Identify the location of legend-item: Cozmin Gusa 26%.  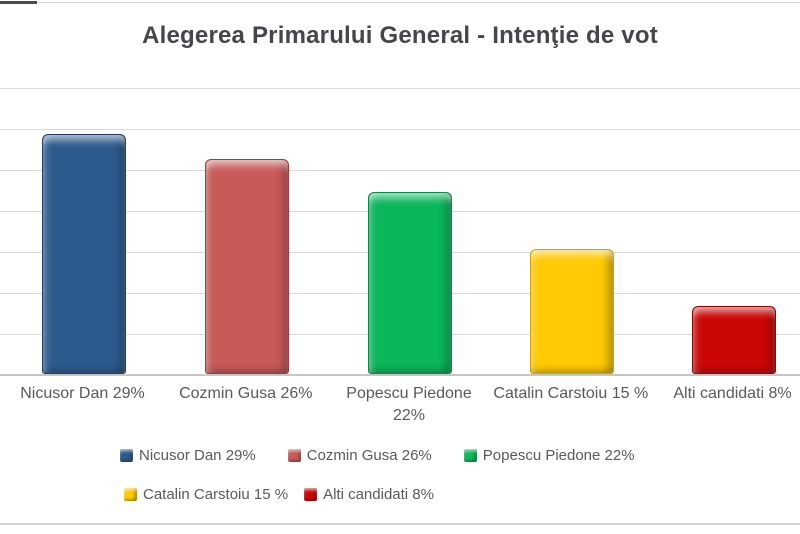
(359, 455).